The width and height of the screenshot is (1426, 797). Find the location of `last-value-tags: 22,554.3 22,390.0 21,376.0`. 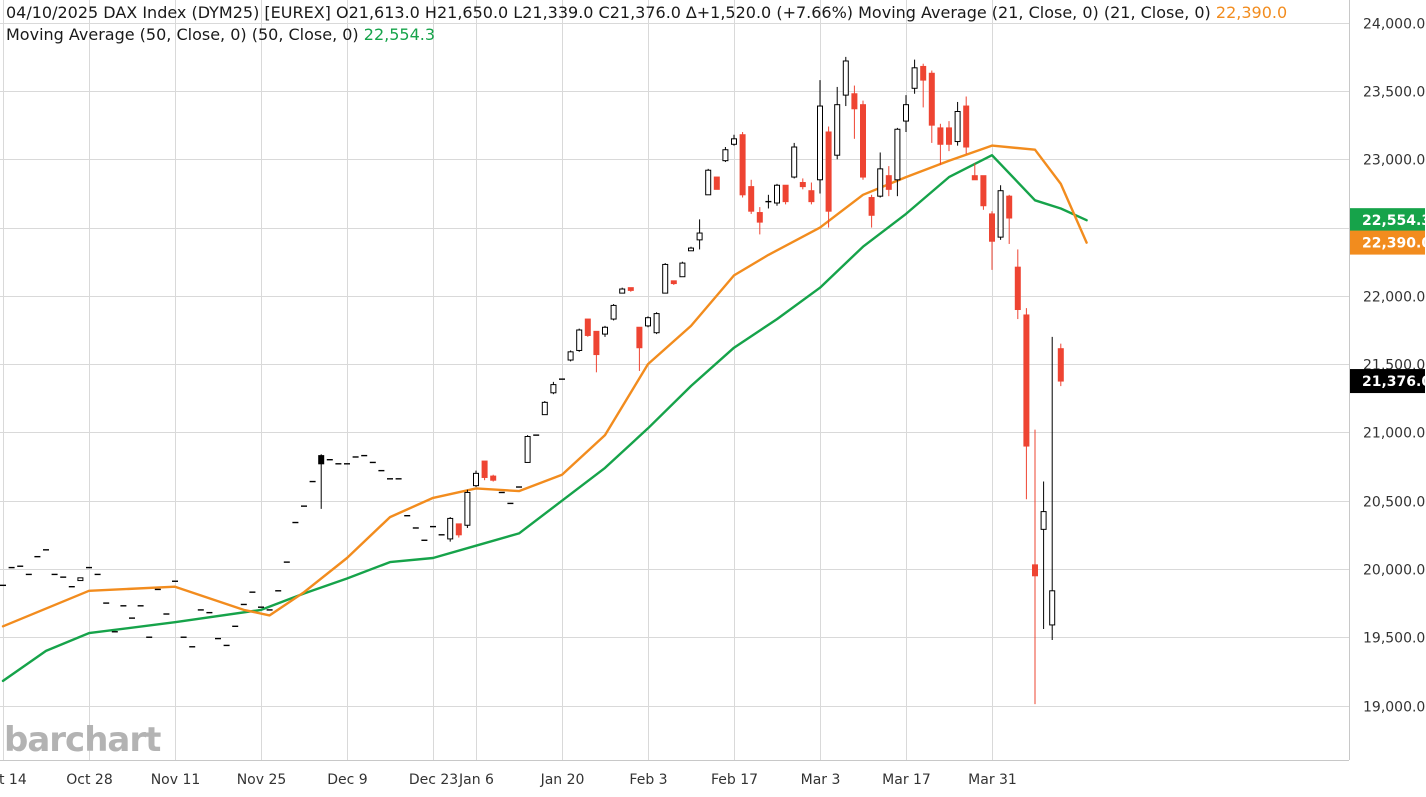

last-value-tags: 22,554.3 22,390.0 21,376.0 is located at coordinates (1388, 301).